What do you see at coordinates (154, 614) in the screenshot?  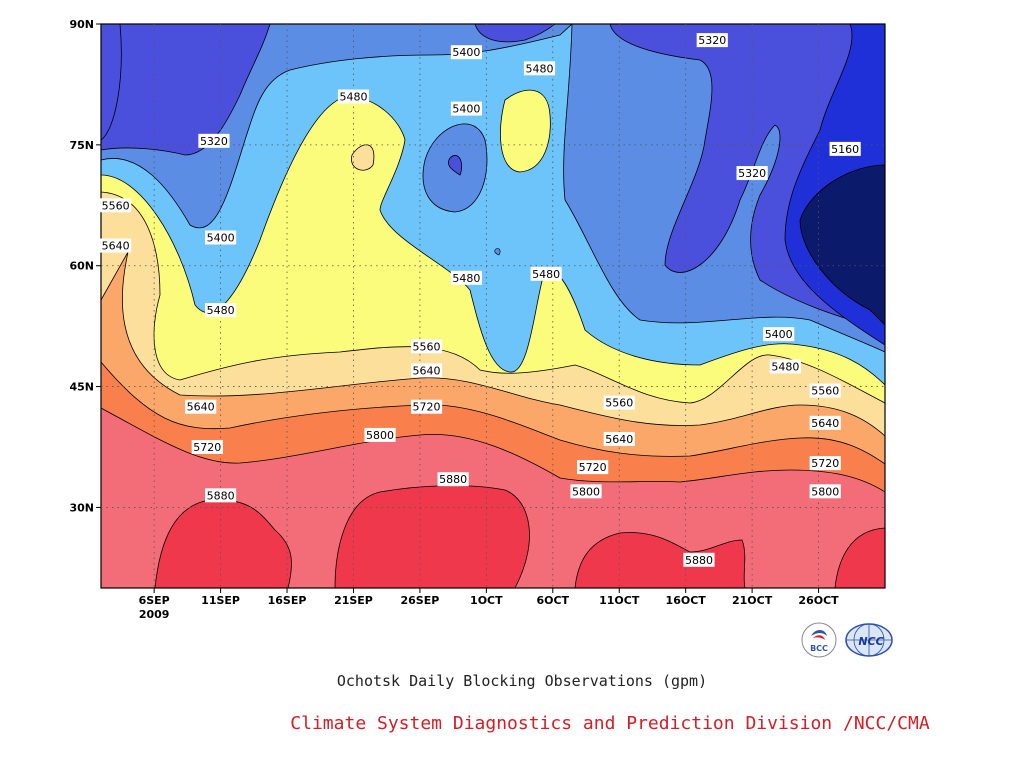 I see `x-year-label: 2009` at bounding box center [154, 614].